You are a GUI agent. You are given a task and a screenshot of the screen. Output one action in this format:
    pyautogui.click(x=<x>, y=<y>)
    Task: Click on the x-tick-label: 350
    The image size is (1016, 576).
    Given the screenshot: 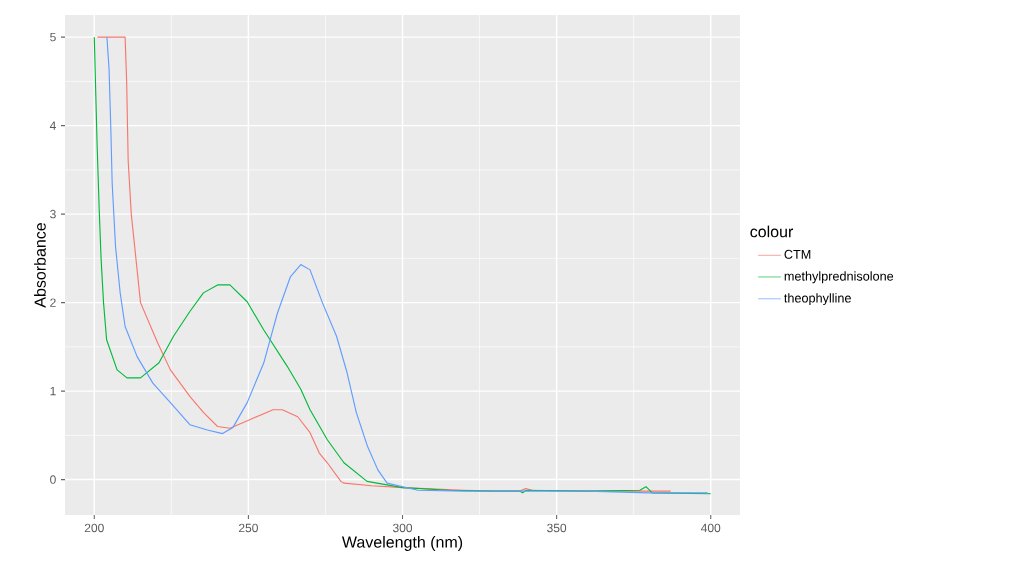 What is the action you would take?
    pyautogui.click(x=557, y=528)
    